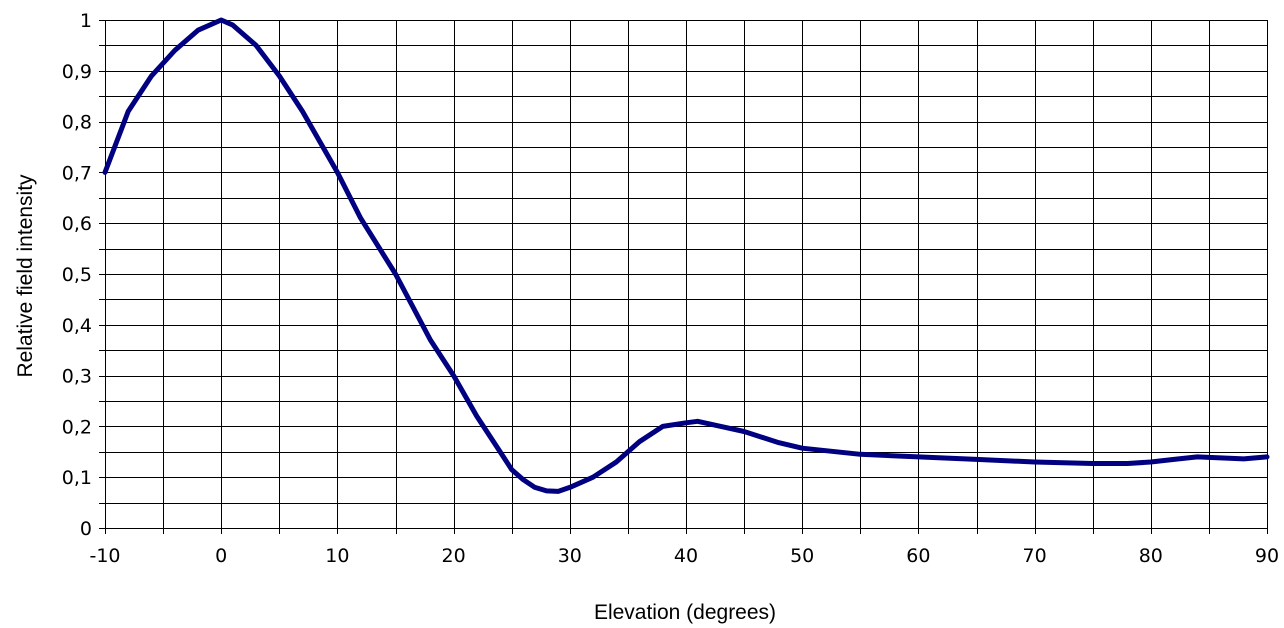  I want to click on y-tick-label: 0,7, so click(77, 173).